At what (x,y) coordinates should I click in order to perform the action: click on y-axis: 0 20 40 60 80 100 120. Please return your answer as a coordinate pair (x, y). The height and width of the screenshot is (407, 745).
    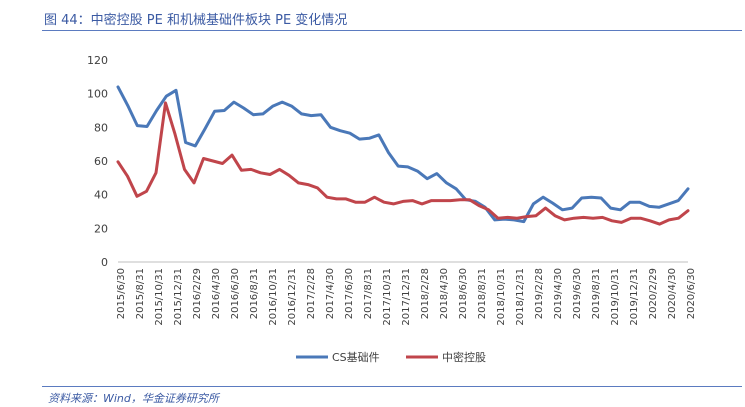
    Looking at the image, I should click on (97, 161).